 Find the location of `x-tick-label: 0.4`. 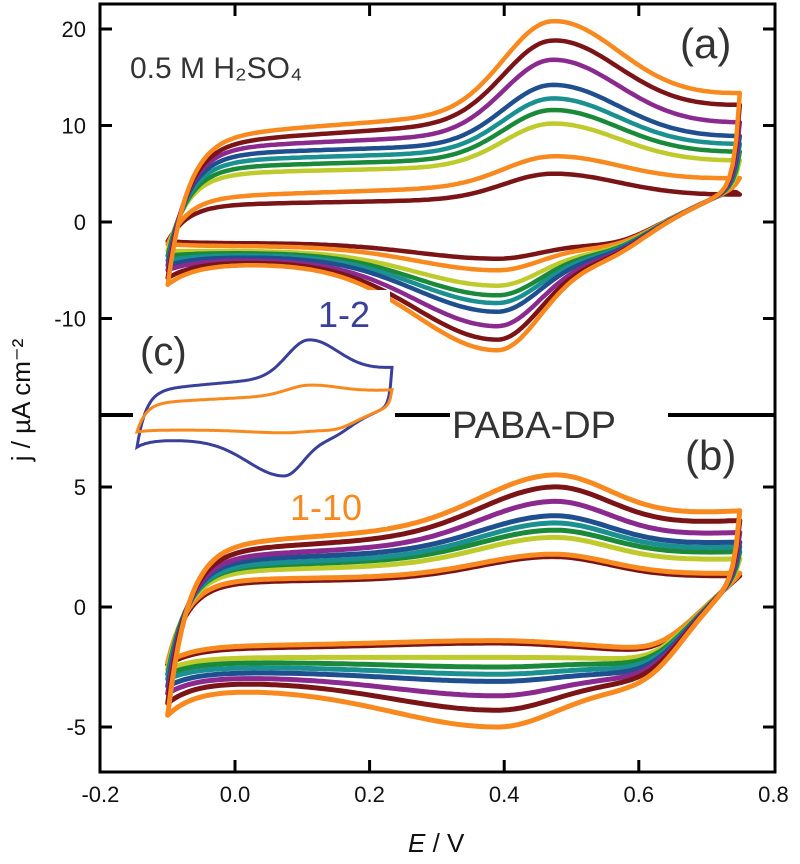

x-tick-label: 0.4 is located at coordinates (504, 794).